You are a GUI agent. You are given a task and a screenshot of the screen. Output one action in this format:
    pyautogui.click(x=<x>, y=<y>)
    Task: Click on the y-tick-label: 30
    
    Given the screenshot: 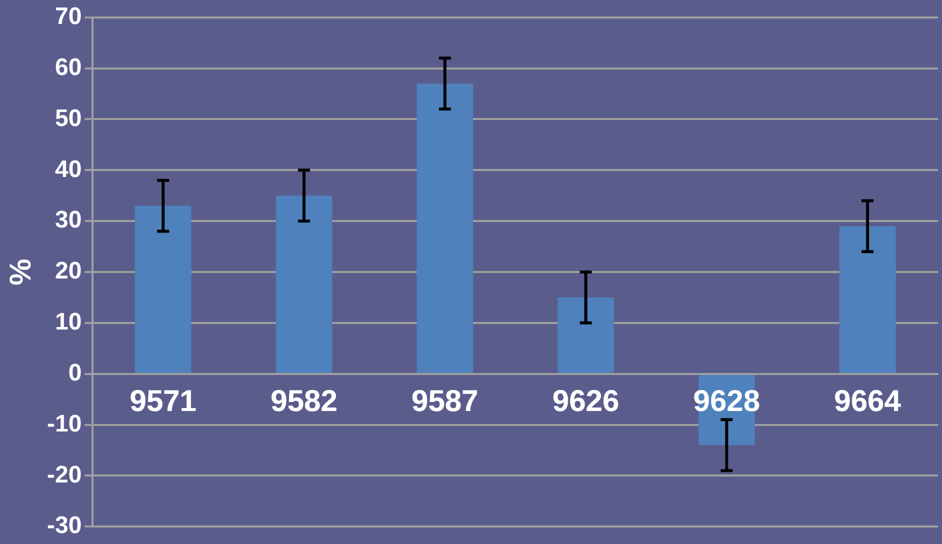 What is the action you would take?
    pyautogui.click(x=68, y=220)
    